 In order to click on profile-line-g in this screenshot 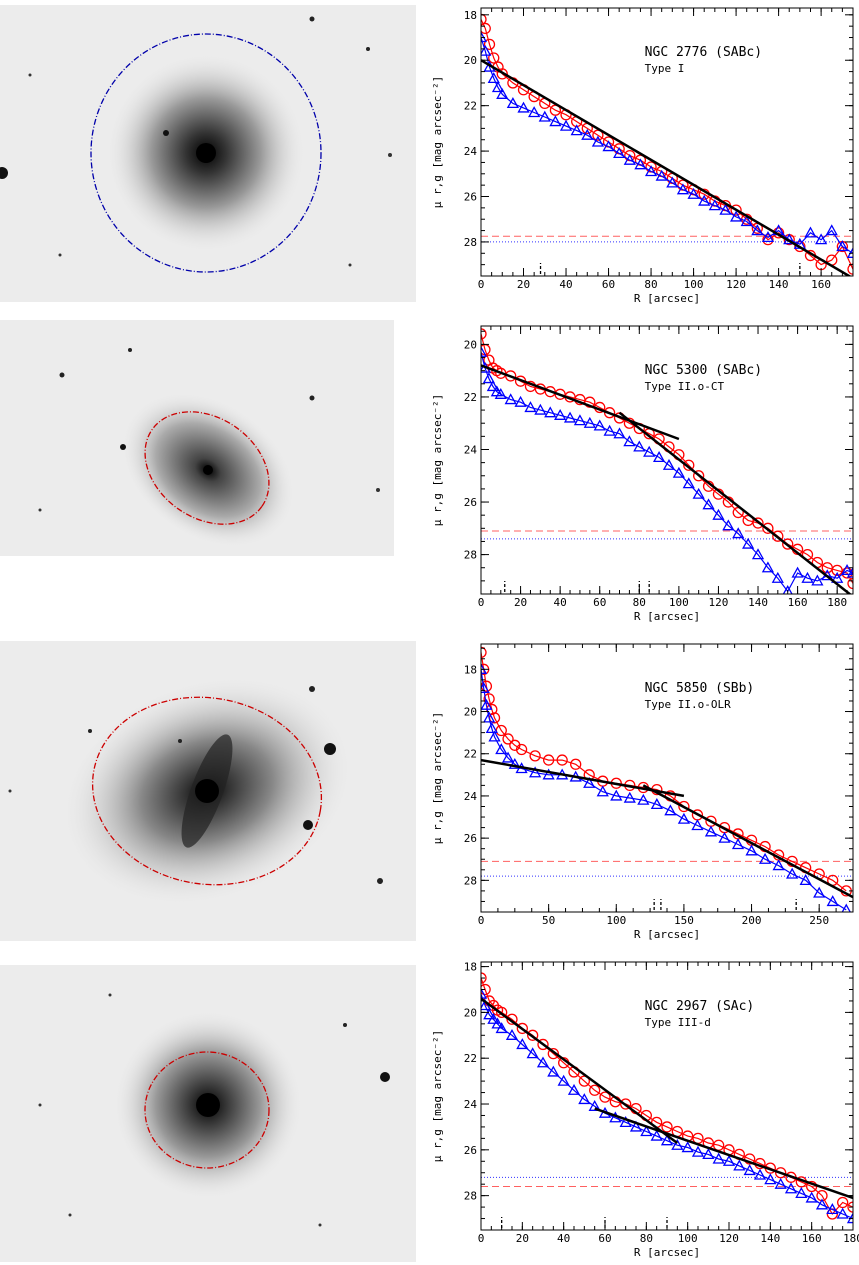, I will do `click(664, 790)`.